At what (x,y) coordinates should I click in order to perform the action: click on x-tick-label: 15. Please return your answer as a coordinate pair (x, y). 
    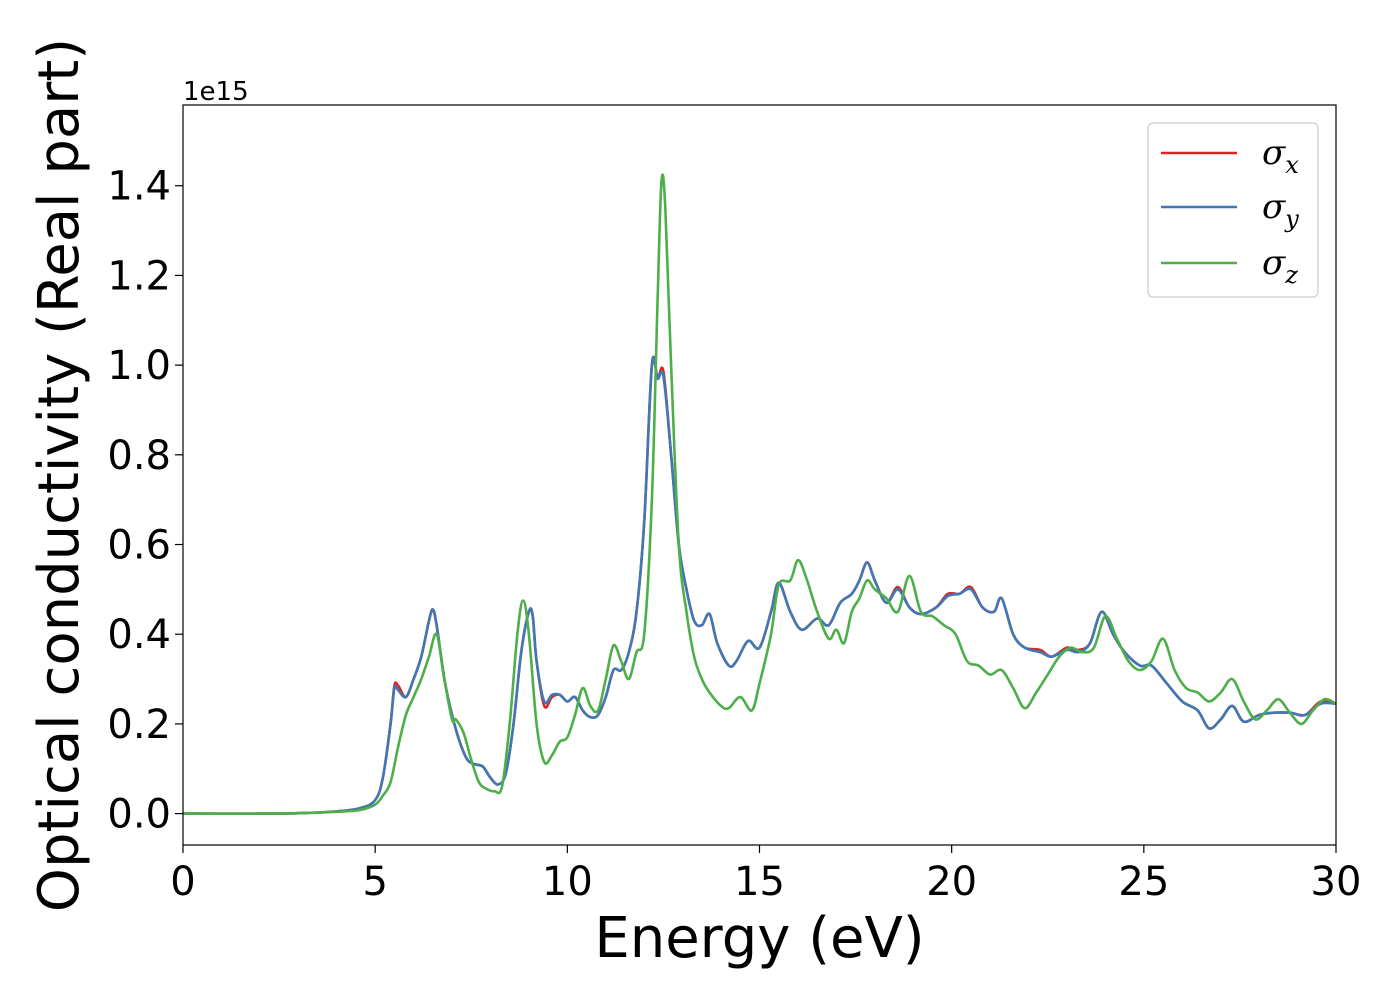
    Looking at the image, I should click on (759, 882).